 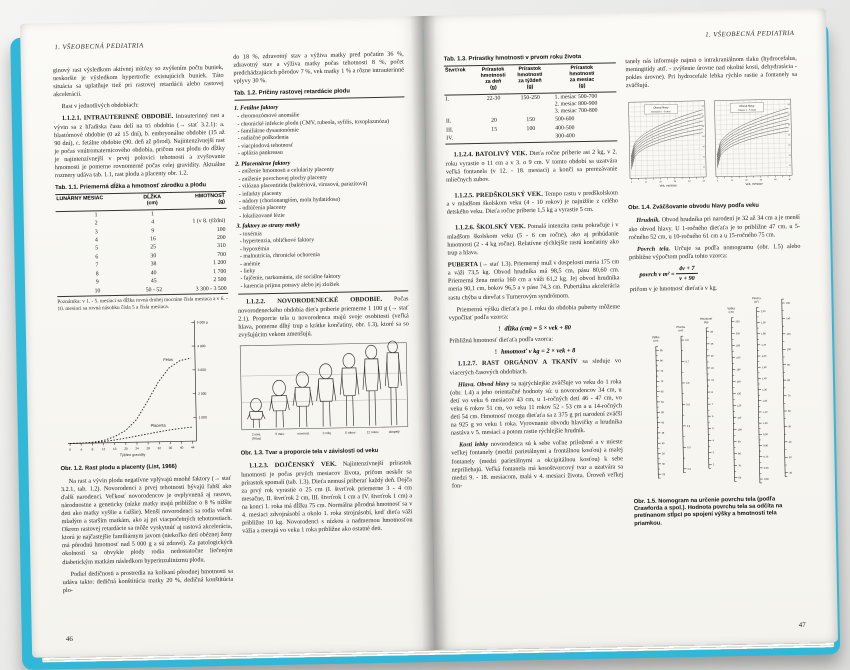 I want to click on running-head-right: 1. VŠEOBECNÁ PEDIATRIA, so click(x=750, y=34).